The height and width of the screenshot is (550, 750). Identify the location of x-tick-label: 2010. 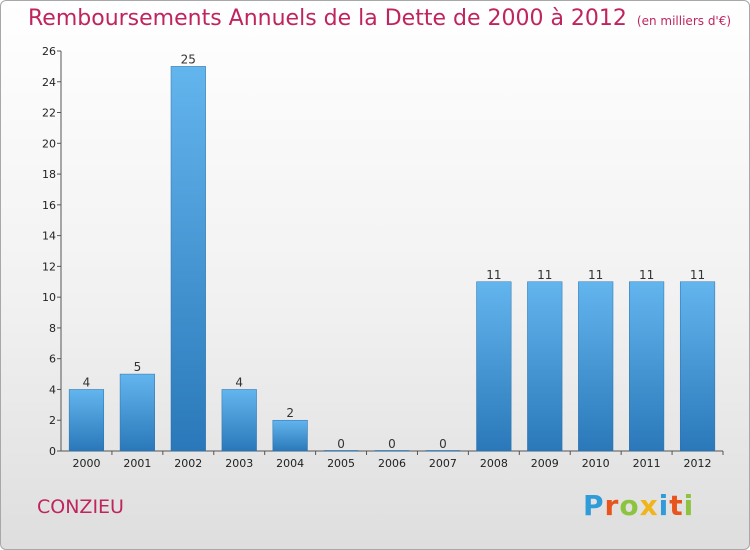
(596, 463).